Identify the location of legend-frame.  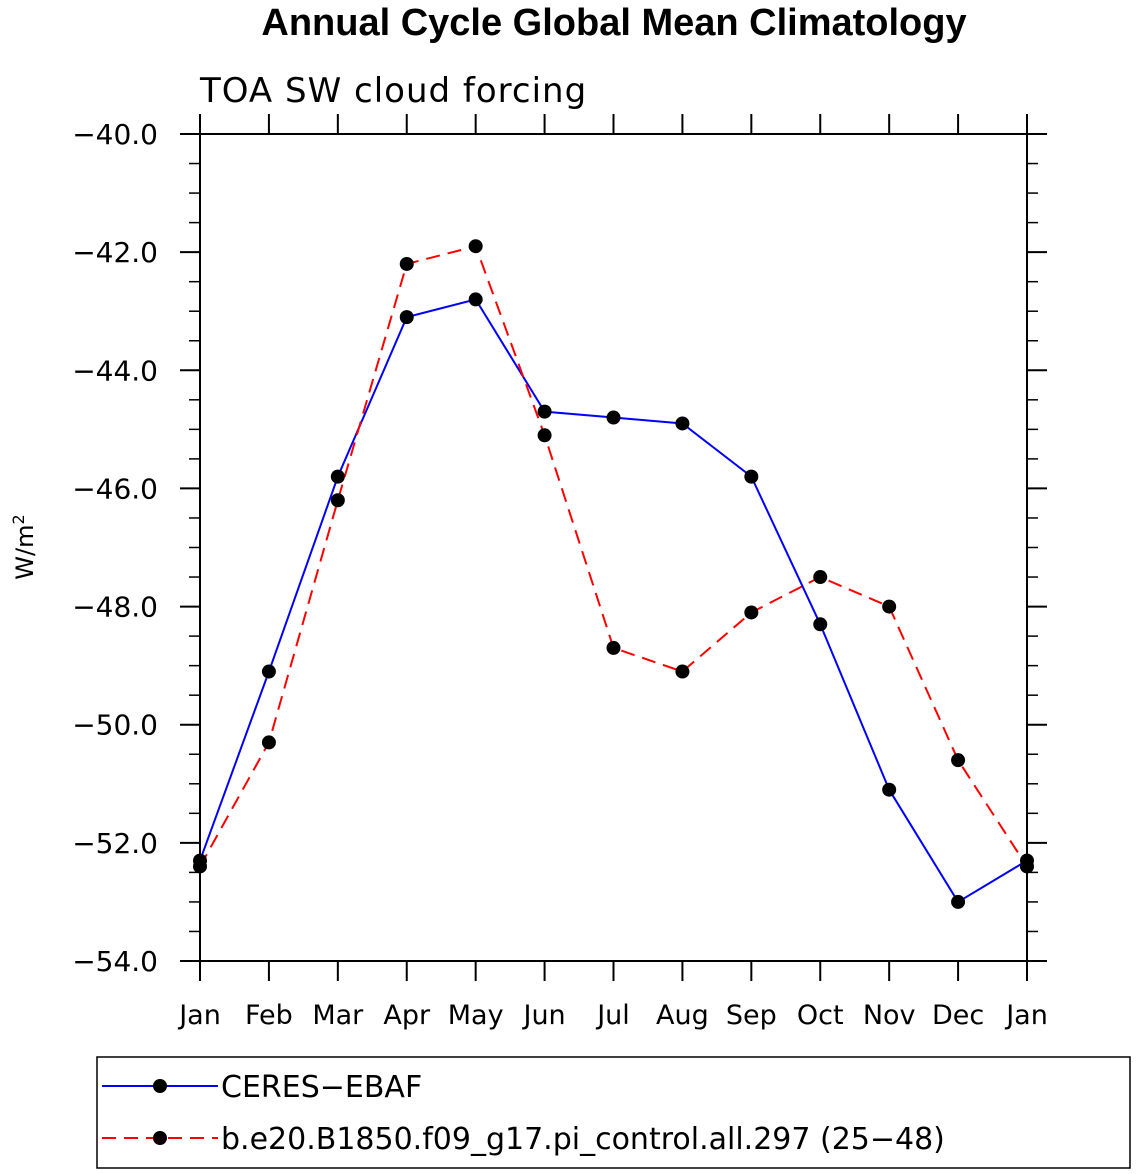
(613, 1112).